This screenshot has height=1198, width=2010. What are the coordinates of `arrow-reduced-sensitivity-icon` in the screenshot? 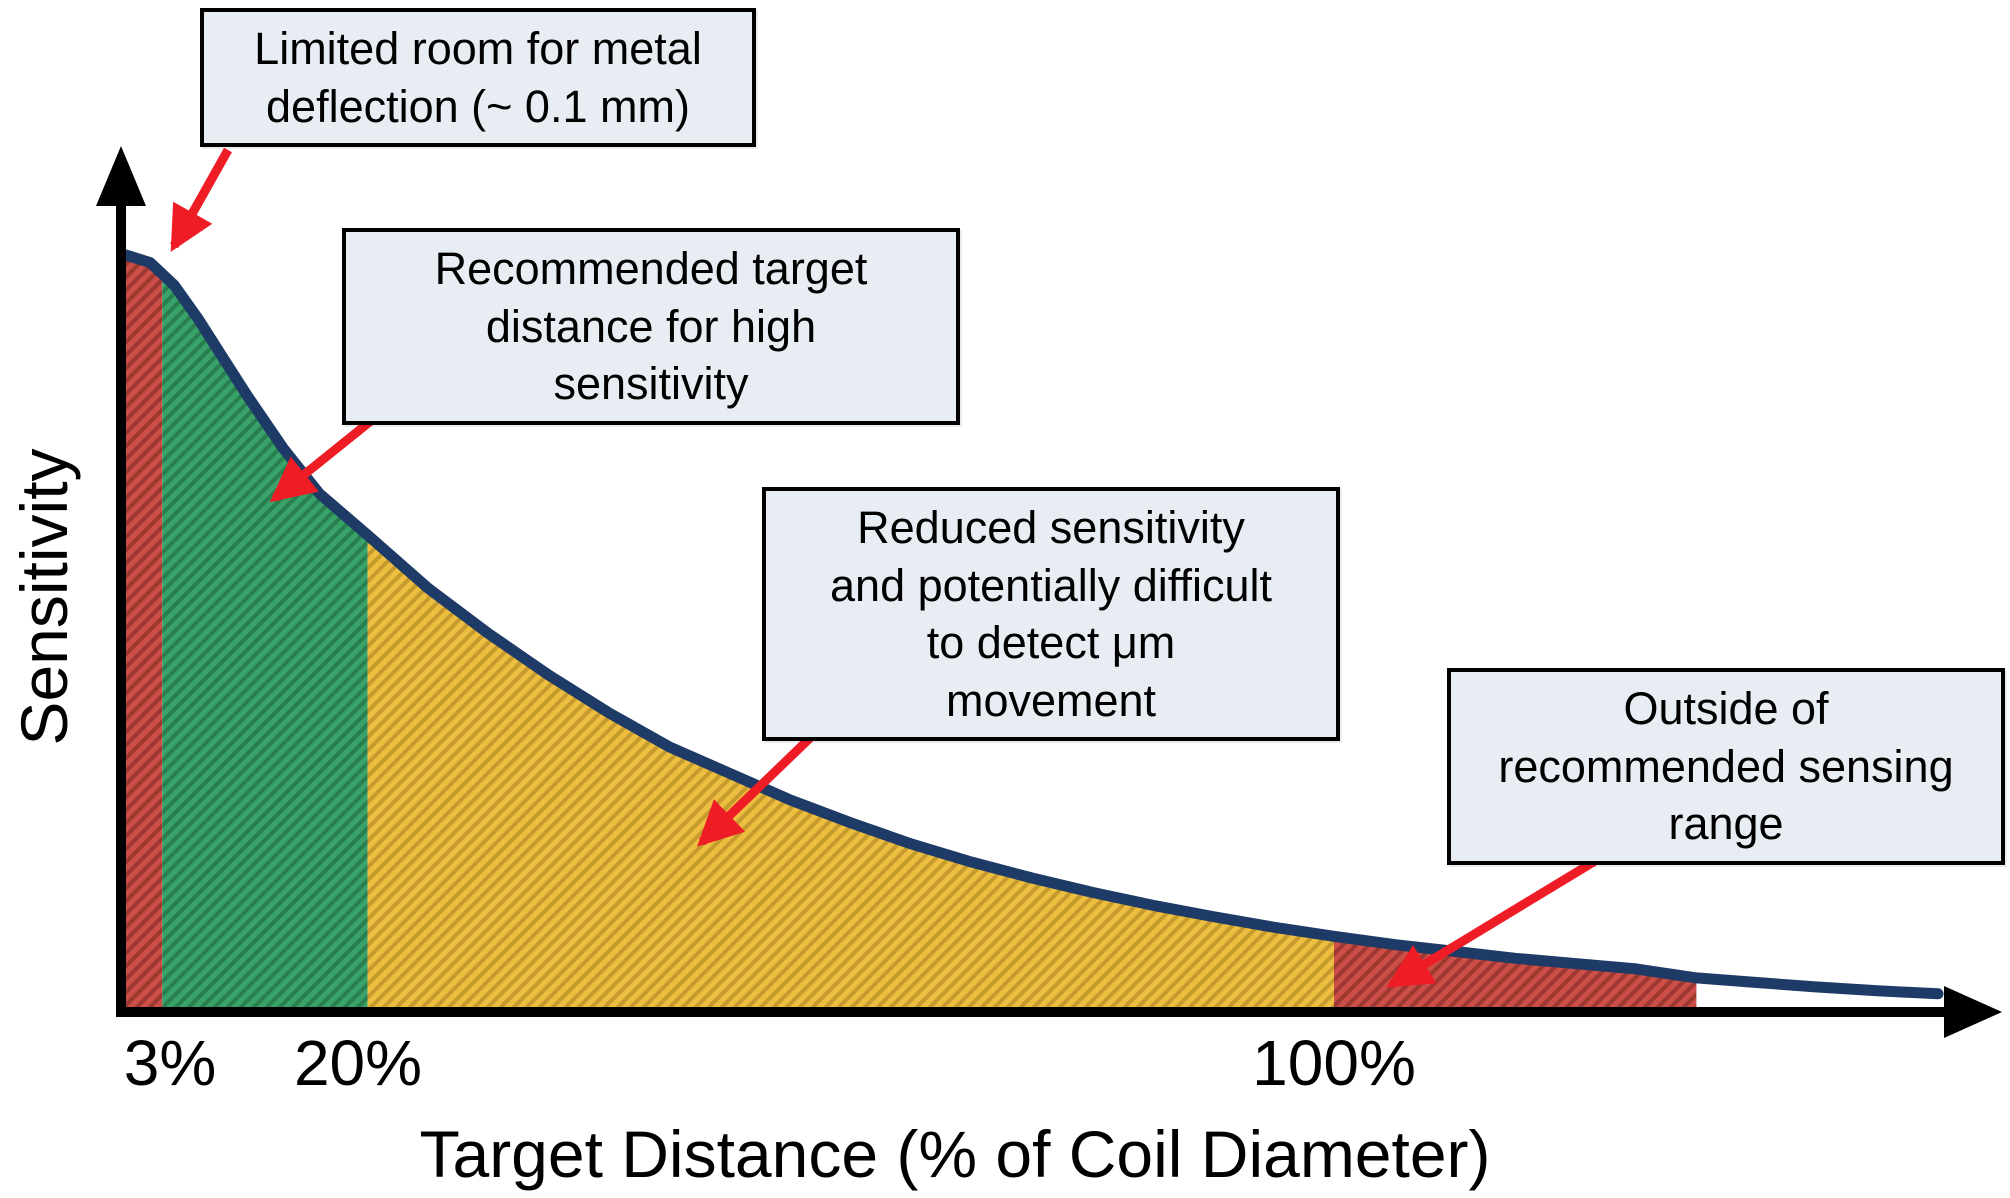 It's located at (755, 790).